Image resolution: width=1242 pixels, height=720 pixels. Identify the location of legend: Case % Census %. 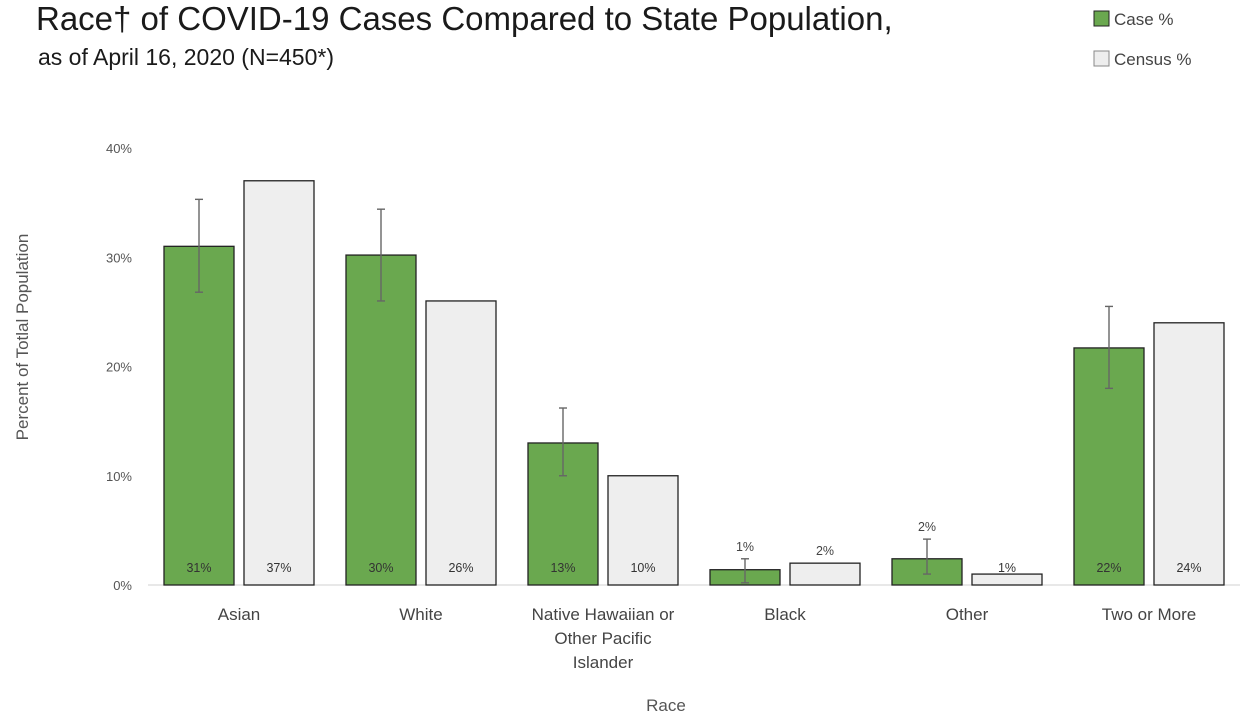
(1142, 39).